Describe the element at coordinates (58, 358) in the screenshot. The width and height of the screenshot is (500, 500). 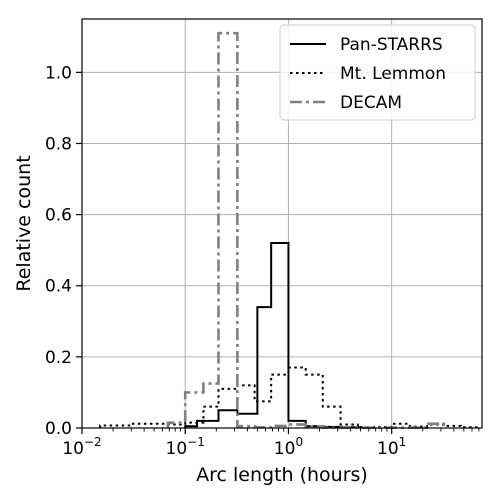
I see `y-tick-label: 0.2` at that location.